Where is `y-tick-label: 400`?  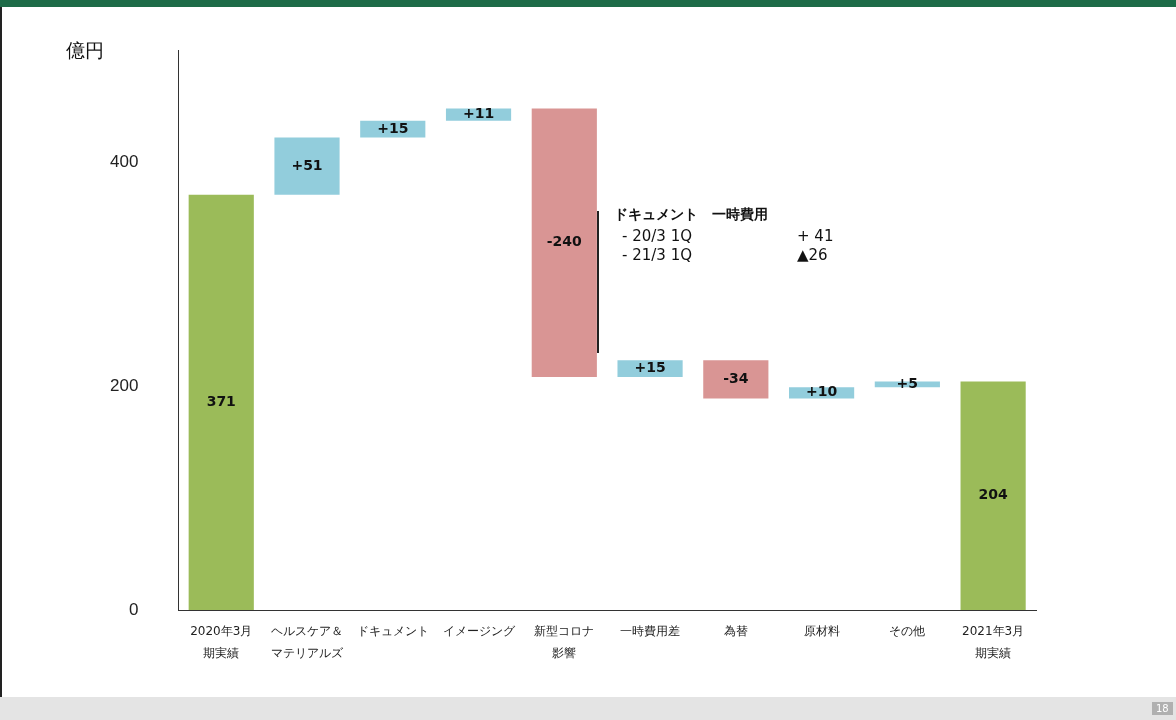
y-tick-label: 400 is located at coordinates (124, 161).